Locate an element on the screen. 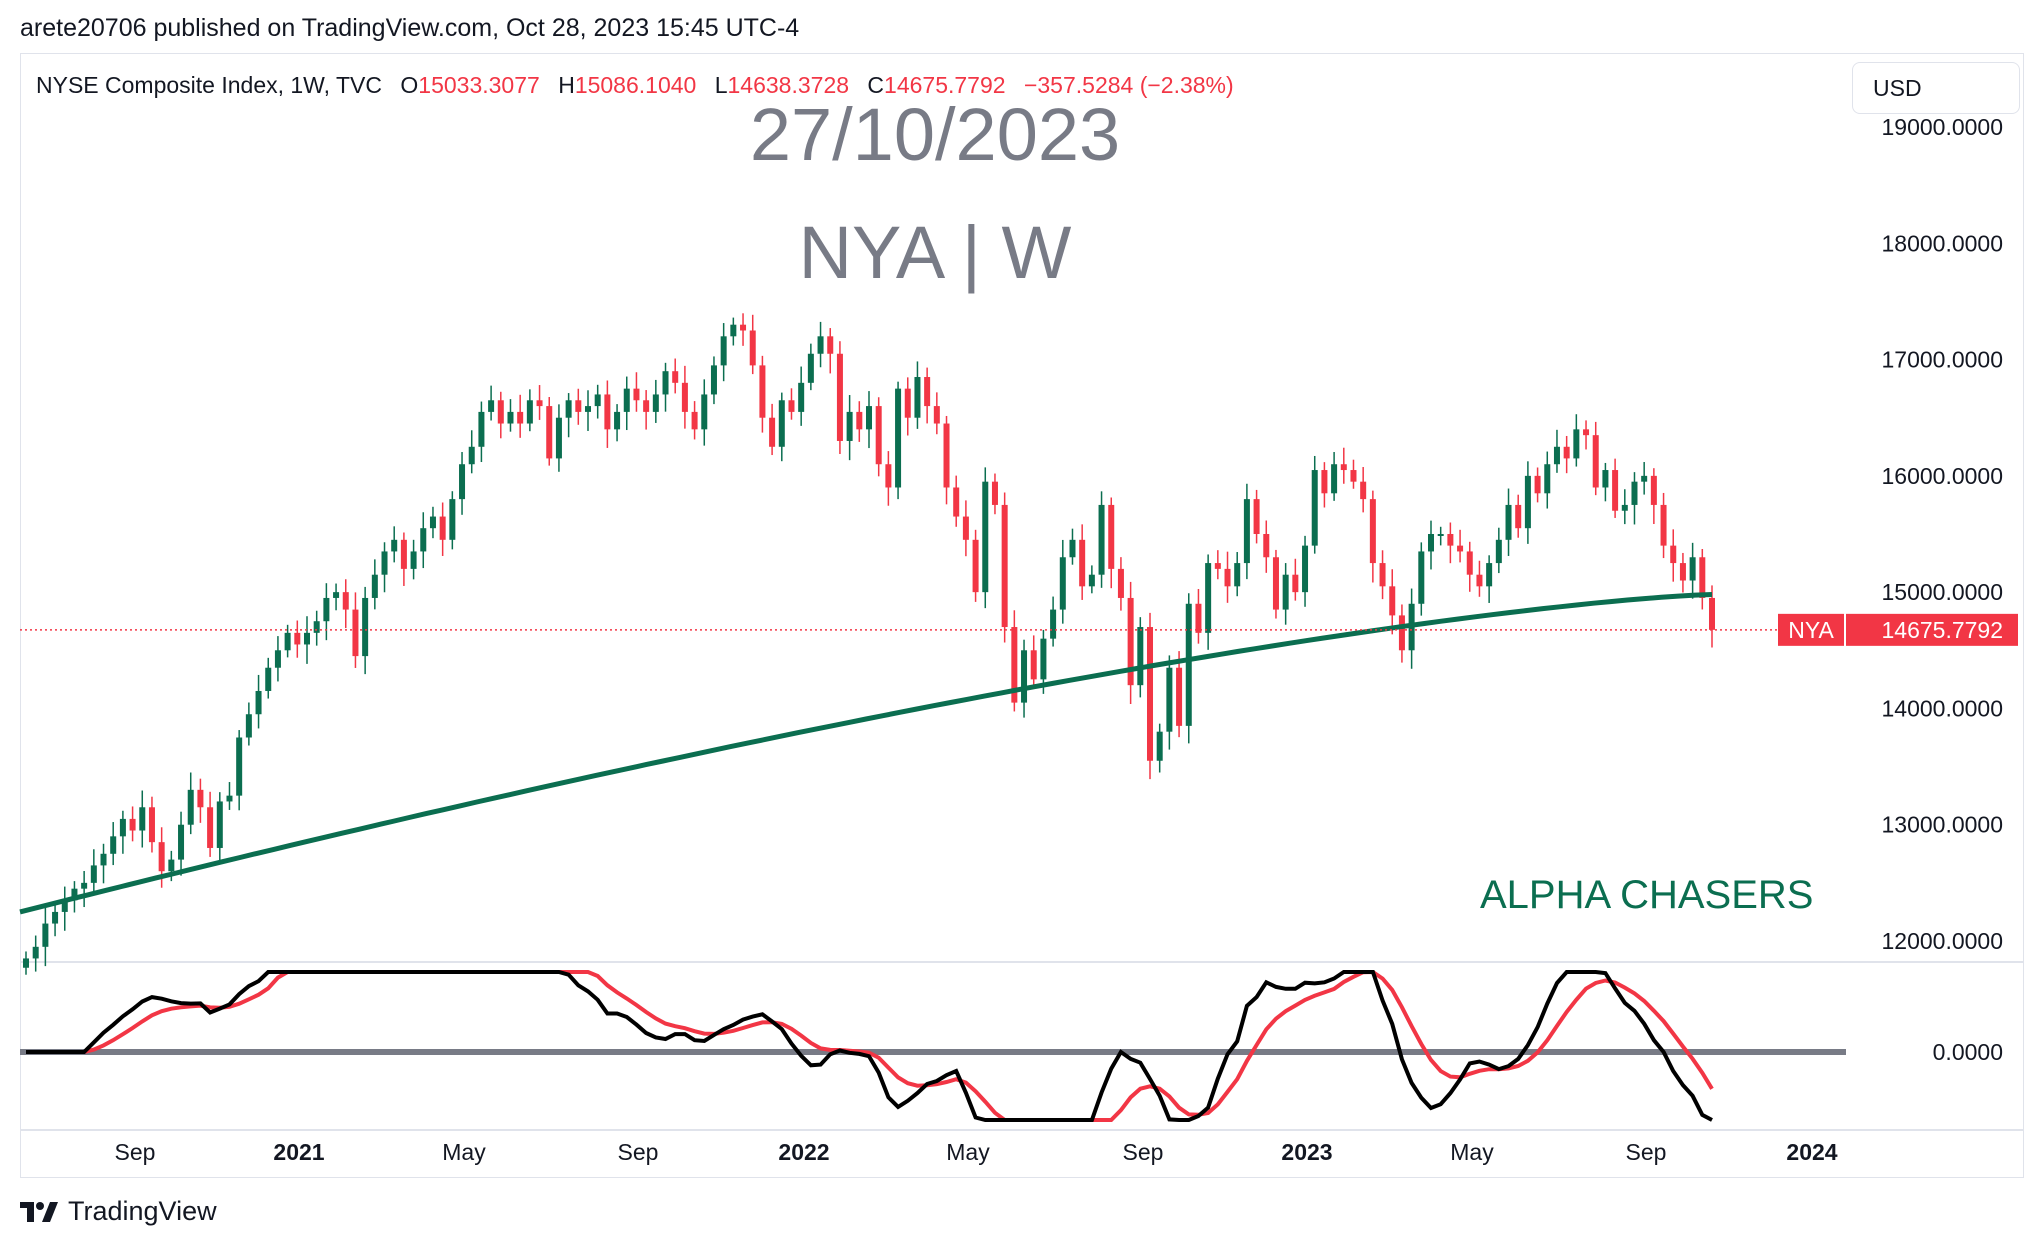 This screenshot has width=2044, height=1248. price-tick-label: 13000.0000 is located at coordinates (1942, 825).